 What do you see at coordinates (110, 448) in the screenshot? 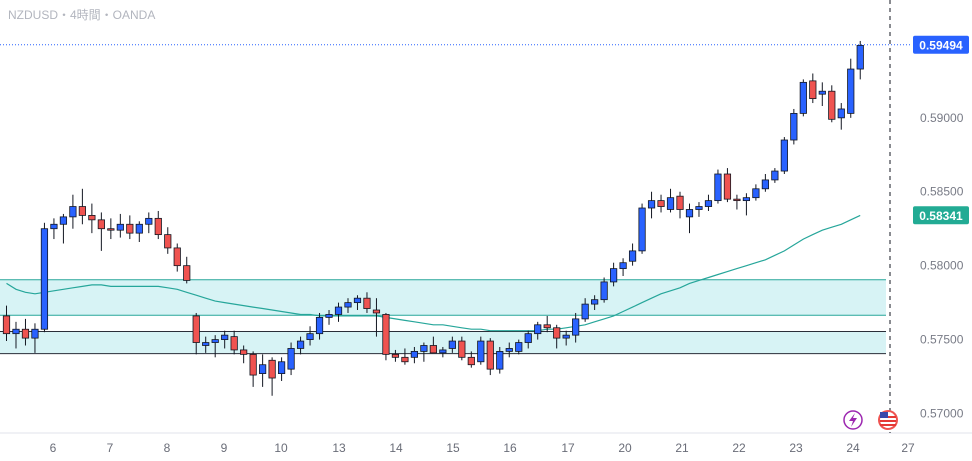
I see `date-tick-label: 7` at bounding box center [110, 448].